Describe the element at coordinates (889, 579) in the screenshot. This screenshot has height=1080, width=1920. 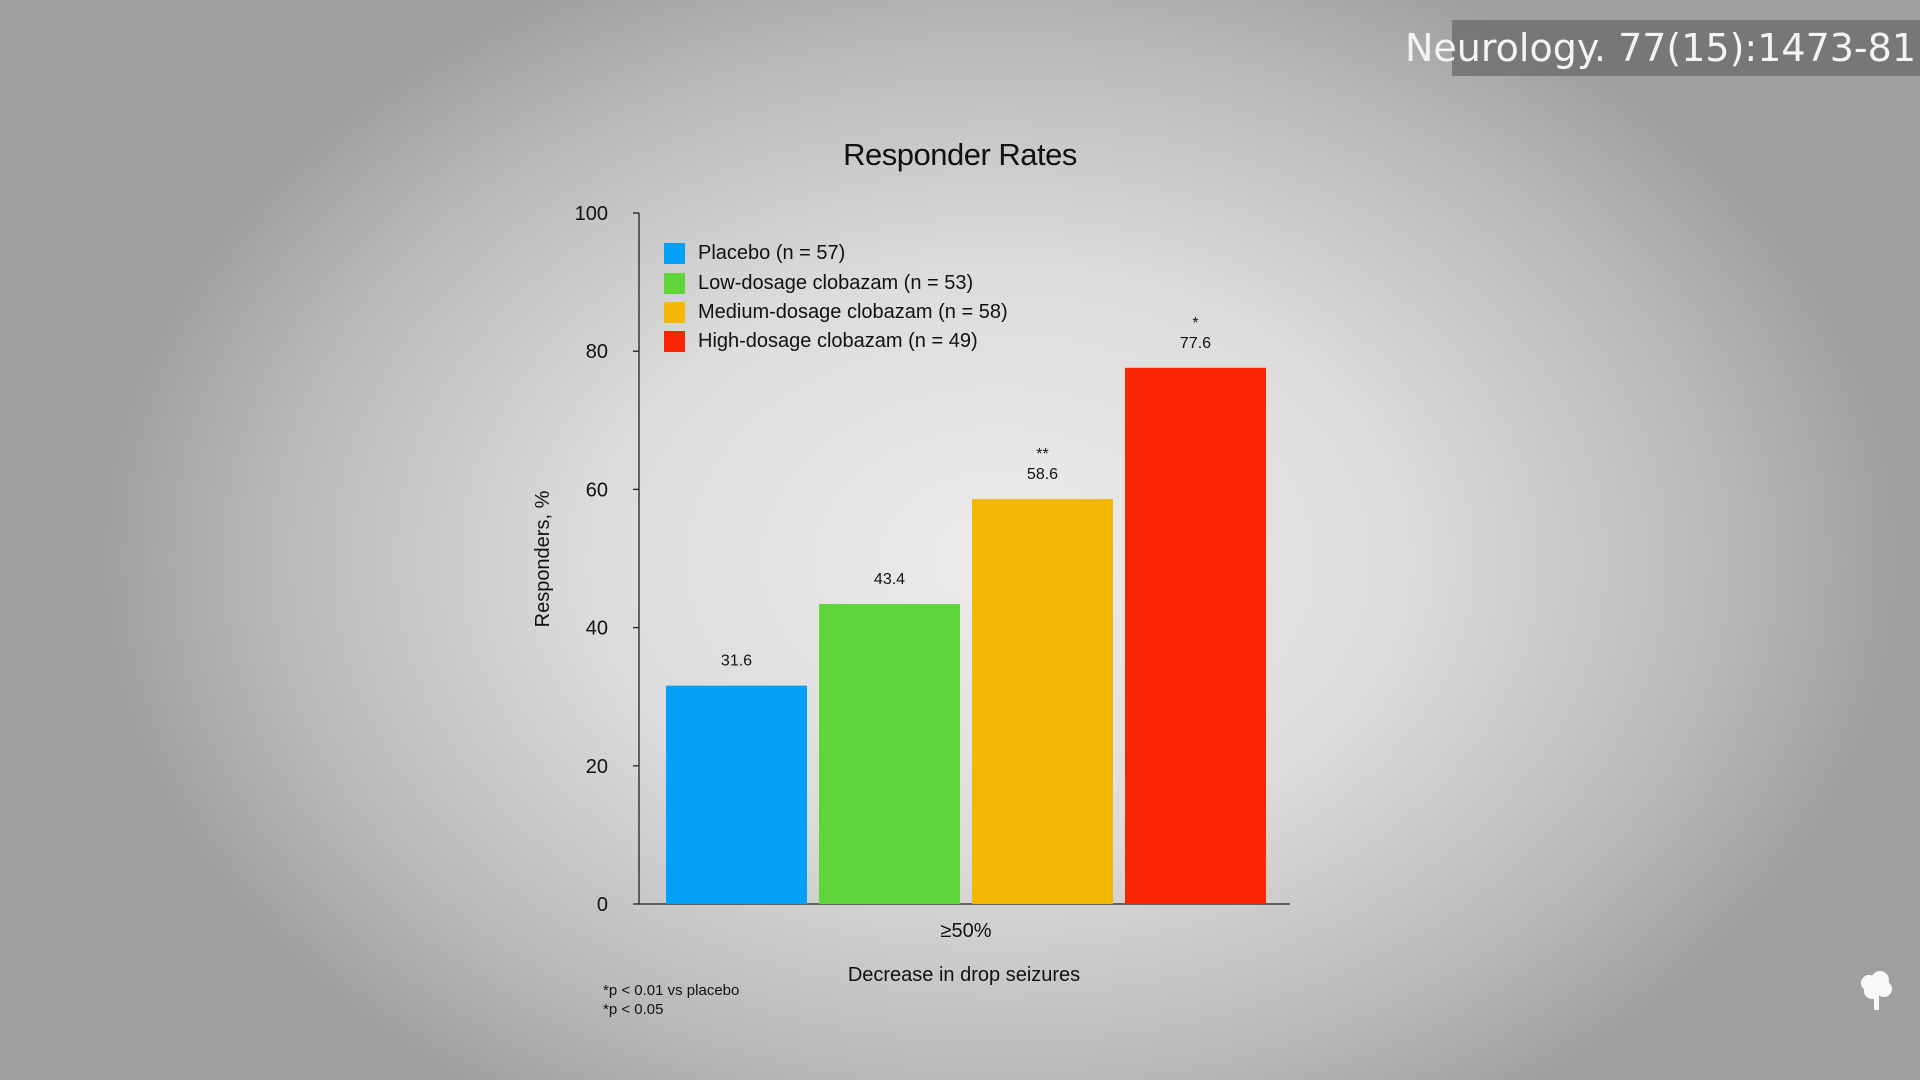
I see `data-label-2: 43.4` at that location.